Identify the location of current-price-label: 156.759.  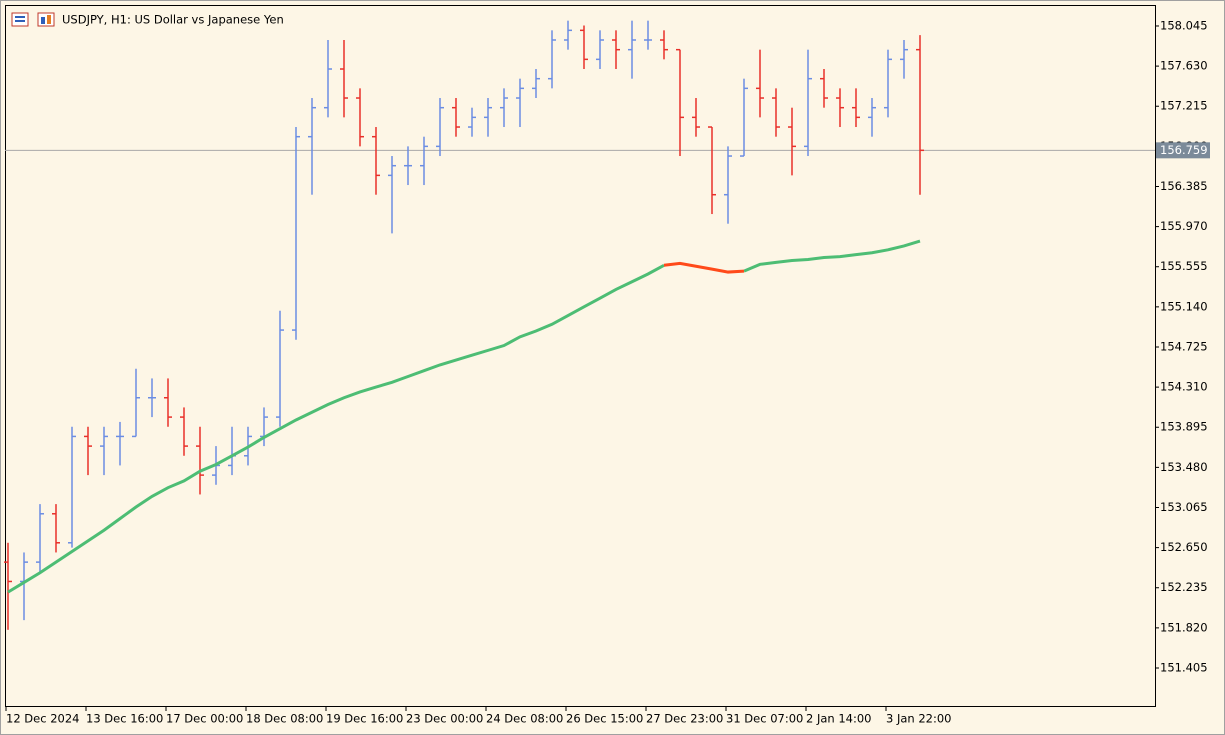
(1184, 150).